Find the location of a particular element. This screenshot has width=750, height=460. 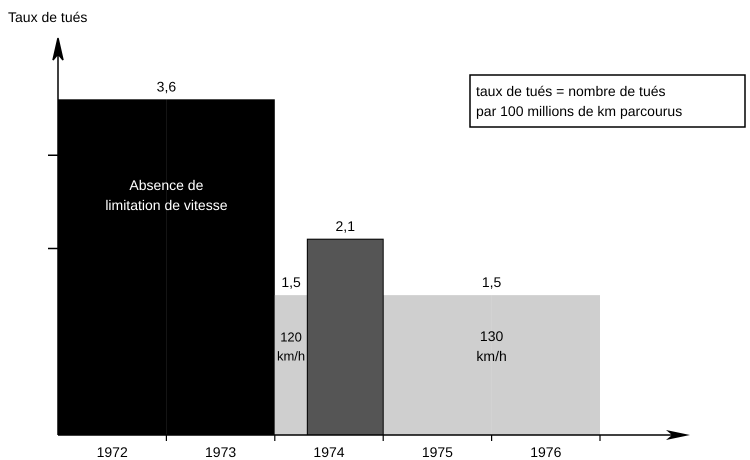

annotation: 130 km/h is located at coordinates (491, 346).